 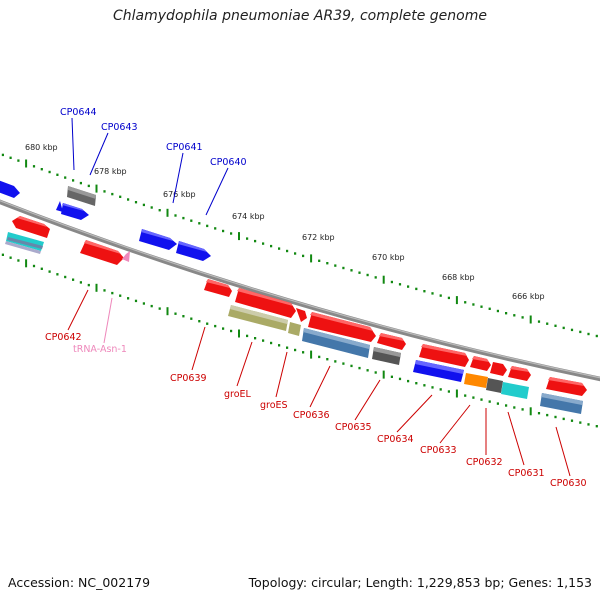 I want to click on gene-label-groel: groEL, so click(x=238, y=394).